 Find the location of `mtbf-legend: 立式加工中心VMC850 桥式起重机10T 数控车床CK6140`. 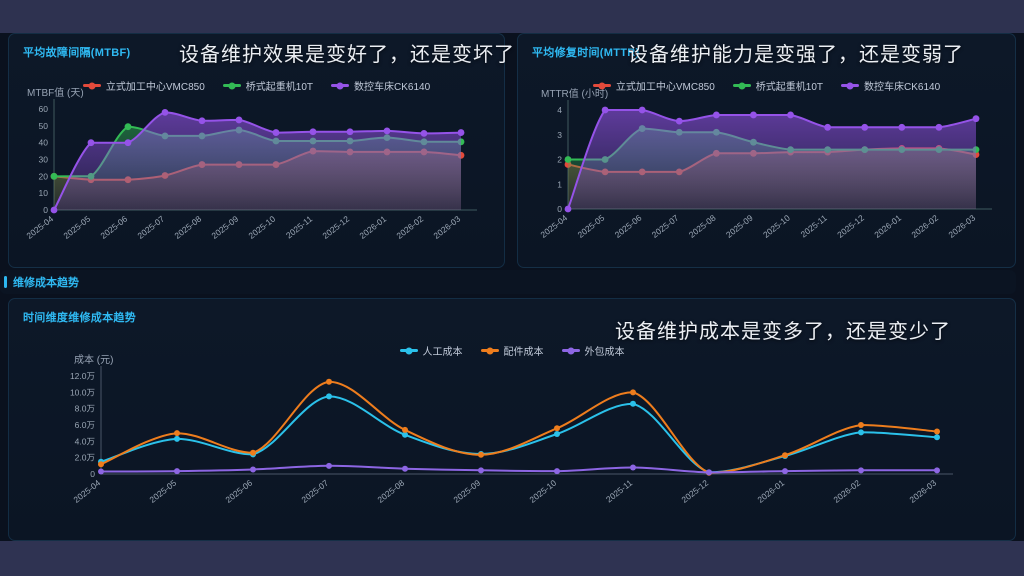

mtbf-legend: 立式加工中心VMC850 桥式起重机10T 数控车床CK6140 is located at coordinates (256, 85).